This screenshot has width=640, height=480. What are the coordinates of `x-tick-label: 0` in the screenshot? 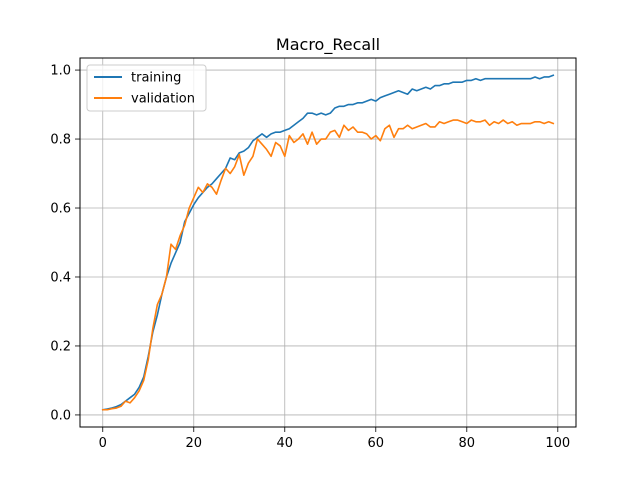 It's located at (103, 443).